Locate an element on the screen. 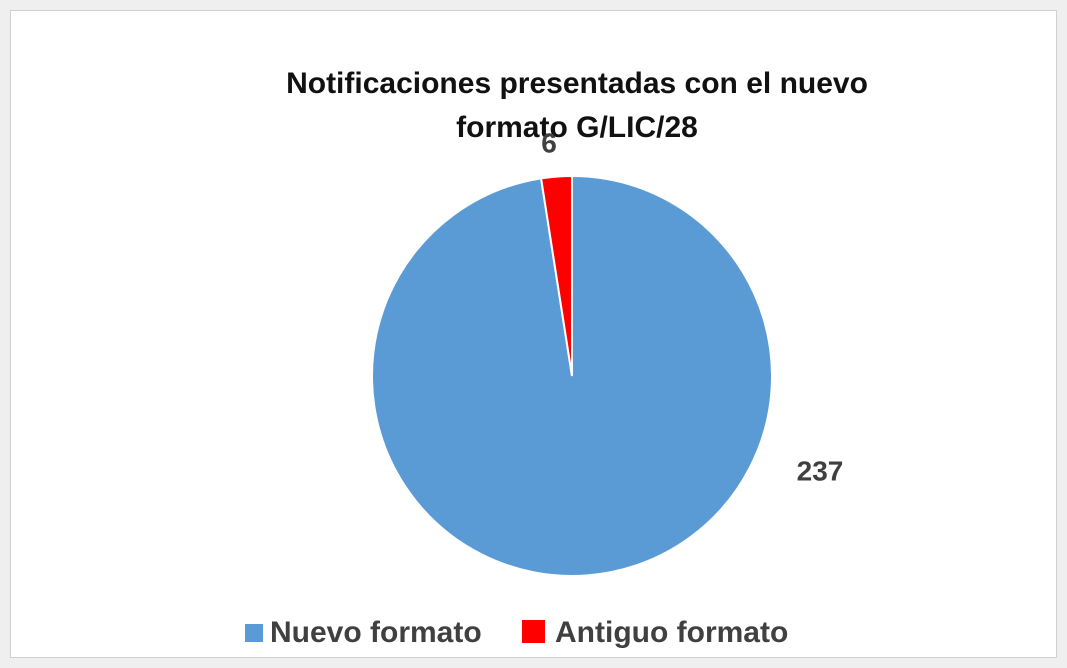 This screenshot has height=668, width=1067. legend-label: Nuevo formato is located at coordinates (376, 632).